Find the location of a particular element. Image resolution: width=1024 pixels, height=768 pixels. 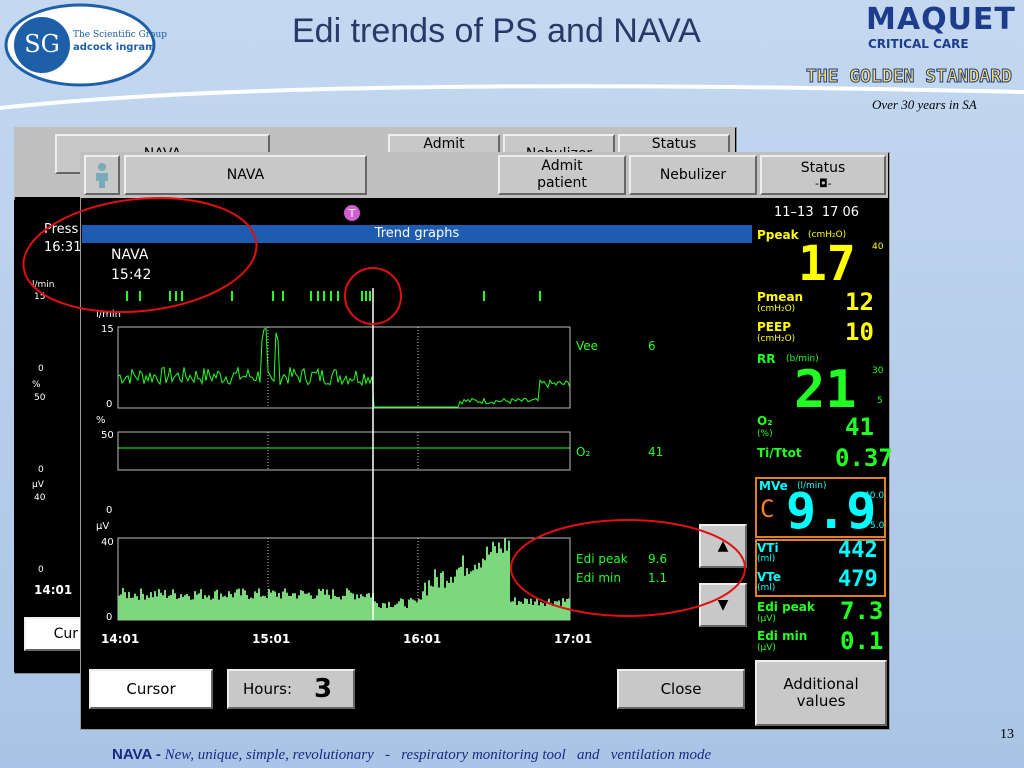

param-value: 10 is located at coordinates (859, 332).